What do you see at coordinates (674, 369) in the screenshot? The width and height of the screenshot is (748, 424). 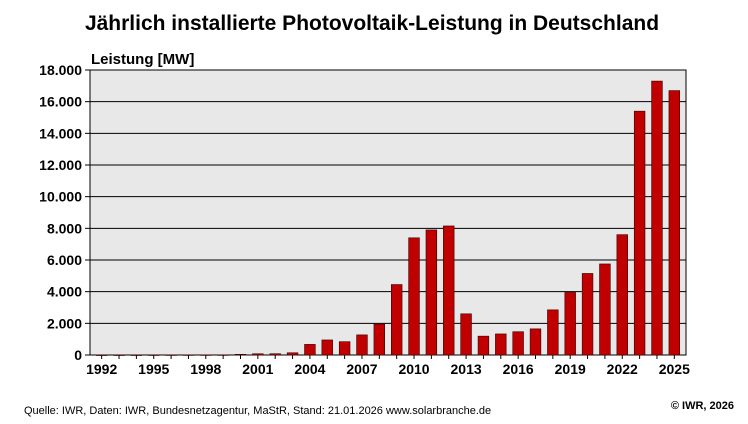 I see `x-tick-label: 2025` at bounding box center [674, 369].